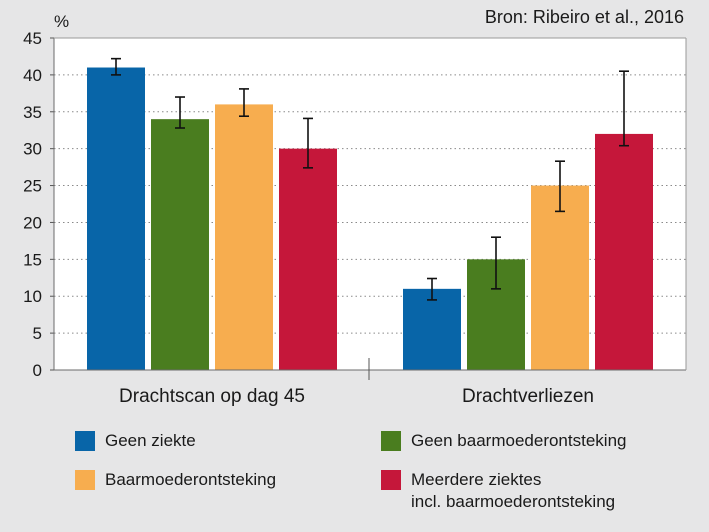 This screenshot has height=532, width=709. I want to click on legend-item-geen-ziekte: Geen ziekte, so click(135, 441).